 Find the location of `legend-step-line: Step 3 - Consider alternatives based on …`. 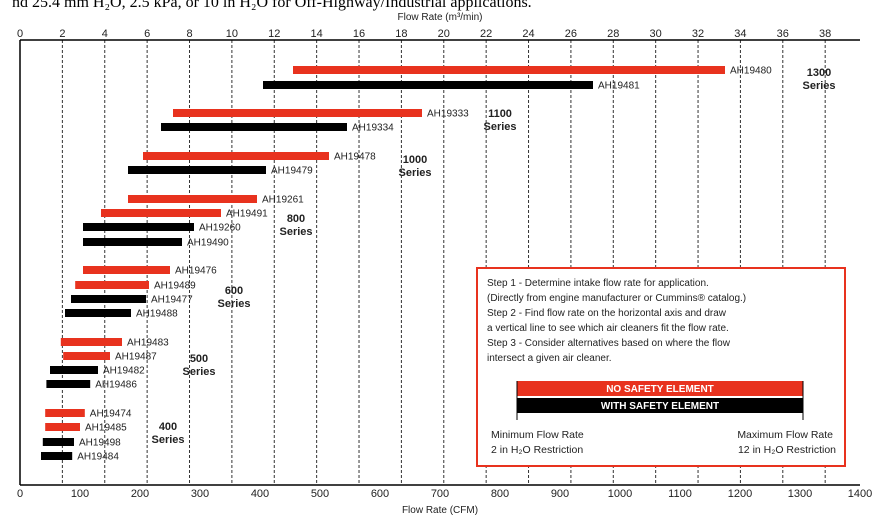

legend-step-line: Step 3 - Consider alternatives based on … is located at coordinates (609, 343).